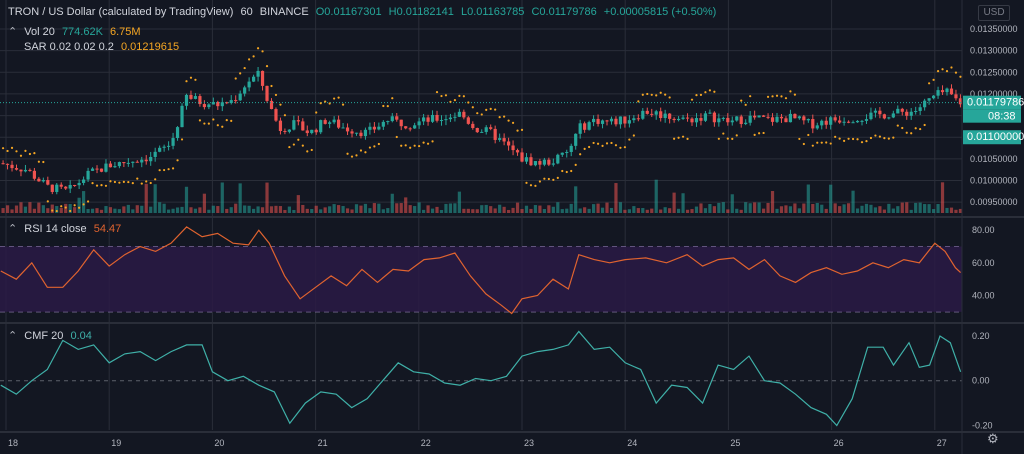 This screenshot has height=454, width=1024. I want to click on cmf-legend: ⌃ CMF 20 0.04, so click(52, 335).